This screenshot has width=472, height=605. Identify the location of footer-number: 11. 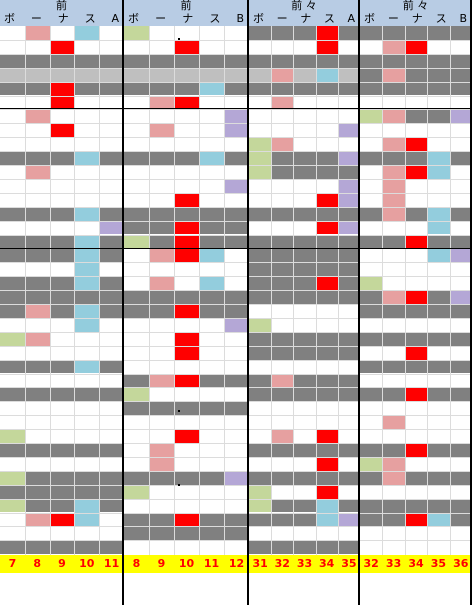
(111, 563).